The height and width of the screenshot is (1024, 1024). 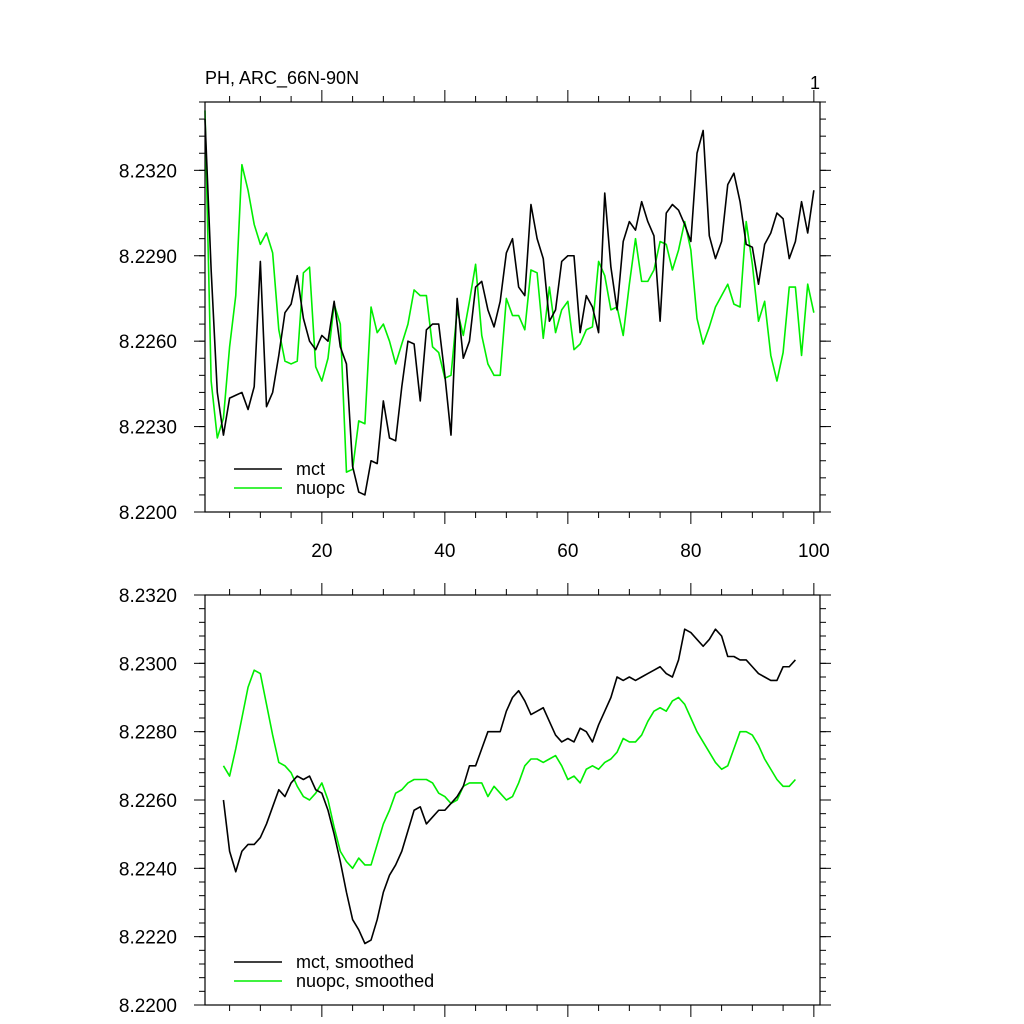 What do you see at coordinates (690, 551) in the screenshot?
I see `x-tick-label: 80` at bounding box center [690, 551].